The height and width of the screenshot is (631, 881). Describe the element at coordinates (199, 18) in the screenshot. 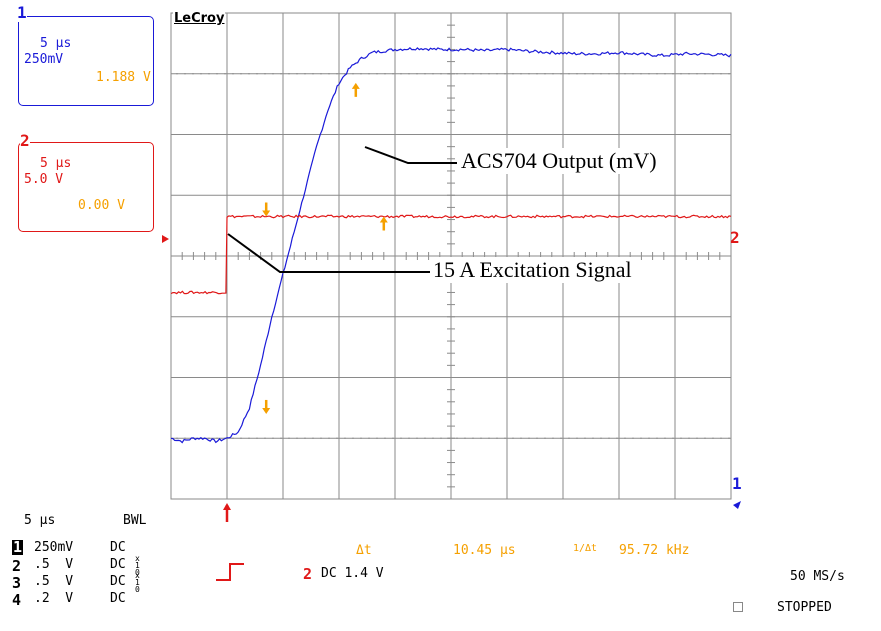

I see `lecroy-logo: LeCroy` at that location.